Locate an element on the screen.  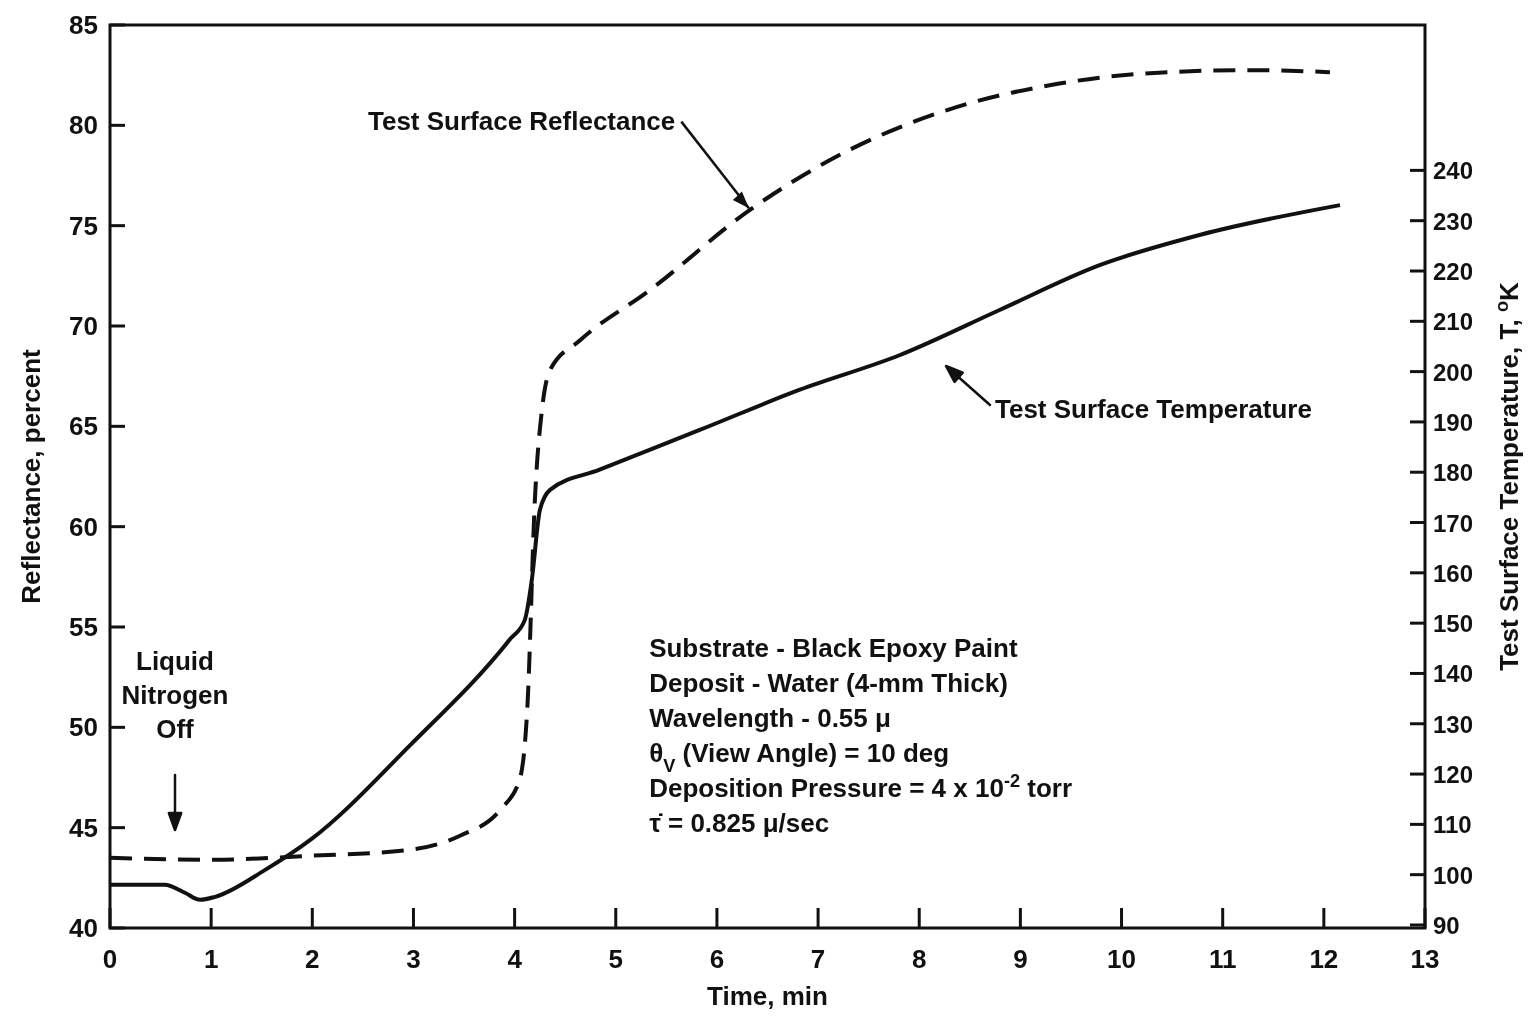
y-tick-label: 75 is located at coordinates (83, 225).